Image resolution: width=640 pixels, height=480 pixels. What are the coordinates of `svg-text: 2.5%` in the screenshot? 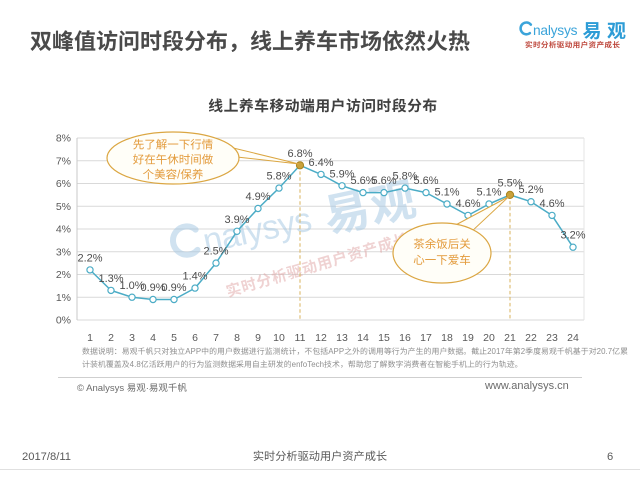 It's located at (215, 251).